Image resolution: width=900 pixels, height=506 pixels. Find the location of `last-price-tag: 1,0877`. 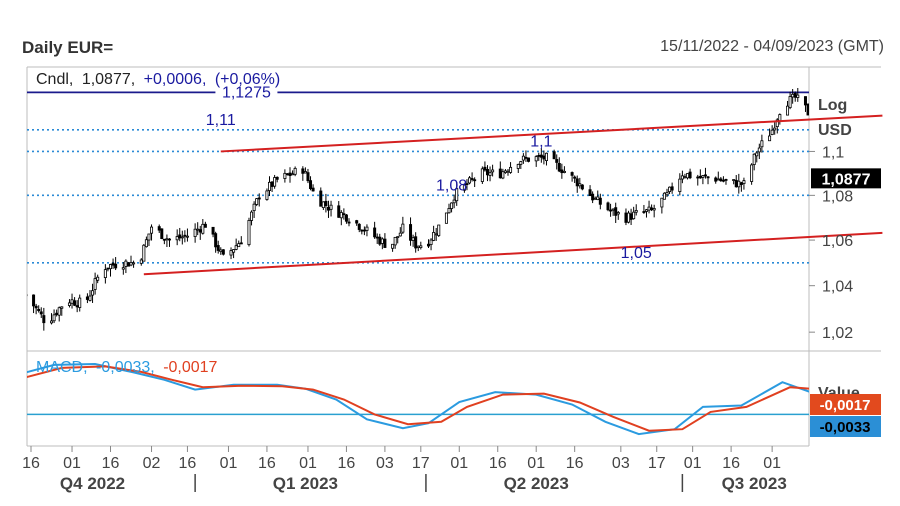

last-price-tag: 1,0877 is located at coordinates (846, 178).